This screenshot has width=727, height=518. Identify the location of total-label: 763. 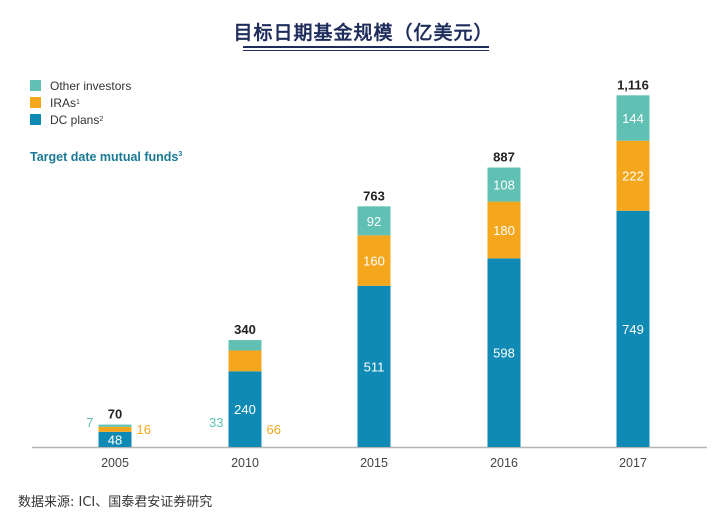
(374, 195).